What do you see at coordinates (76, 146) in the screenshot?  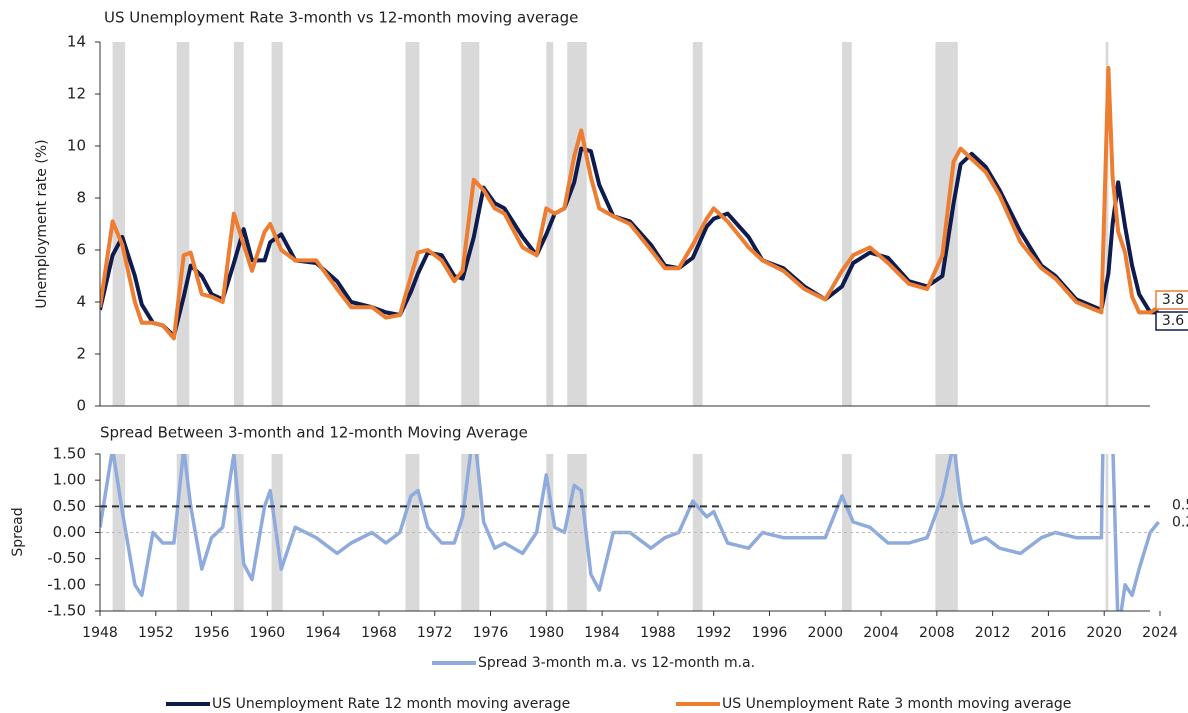 I see `y-tick-label: 10` at bounding box center [76, 146].